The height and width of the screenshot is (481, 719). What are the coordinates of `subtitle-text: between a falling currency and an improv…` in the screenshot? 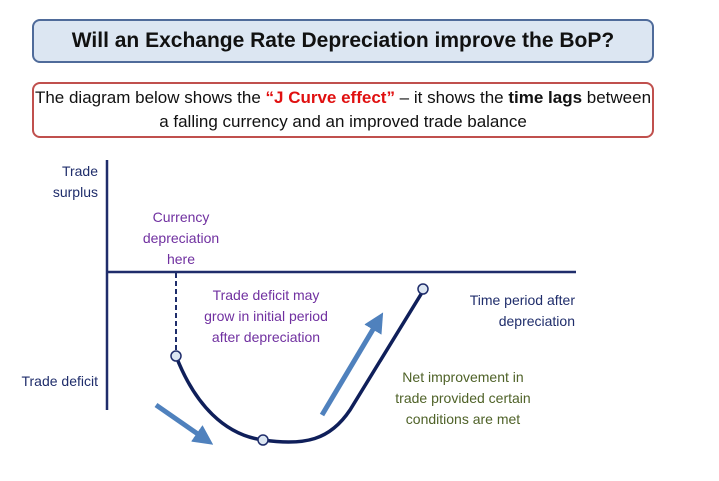 It's located at (405, 109).